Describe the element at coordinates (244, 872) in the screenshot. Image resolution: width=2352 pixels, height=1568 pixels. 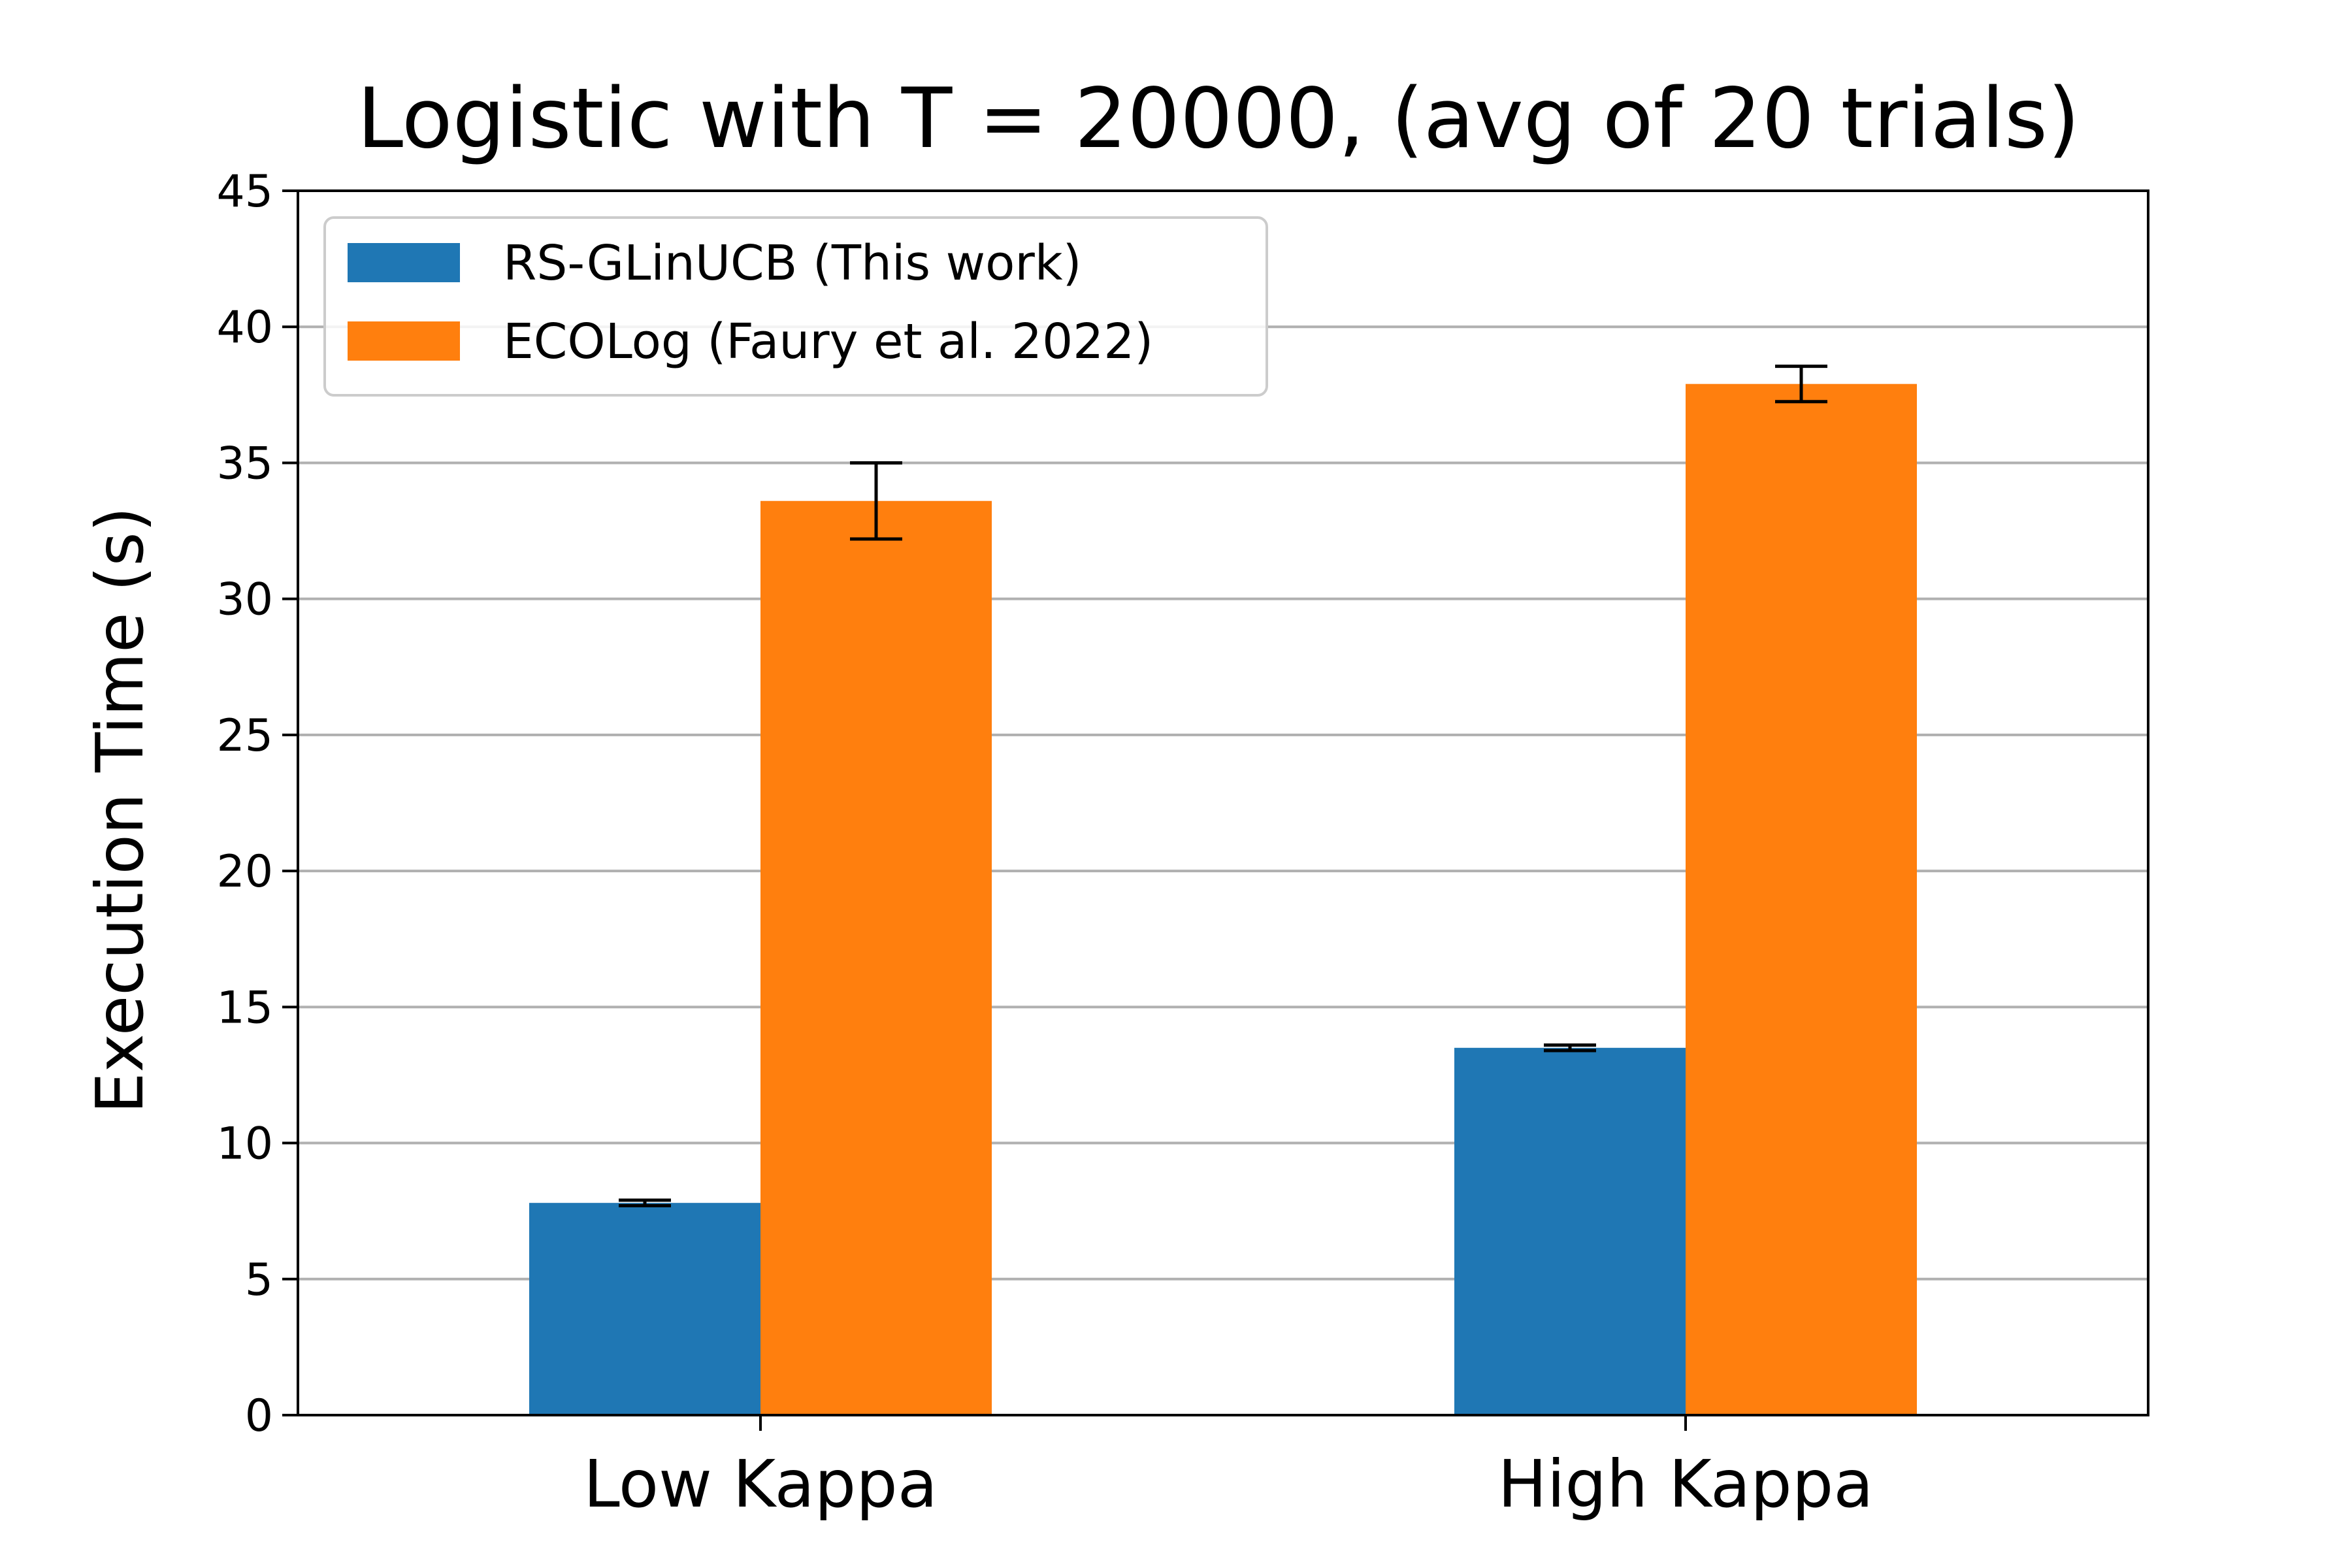
I see `y-tick-label: 20` at that location.